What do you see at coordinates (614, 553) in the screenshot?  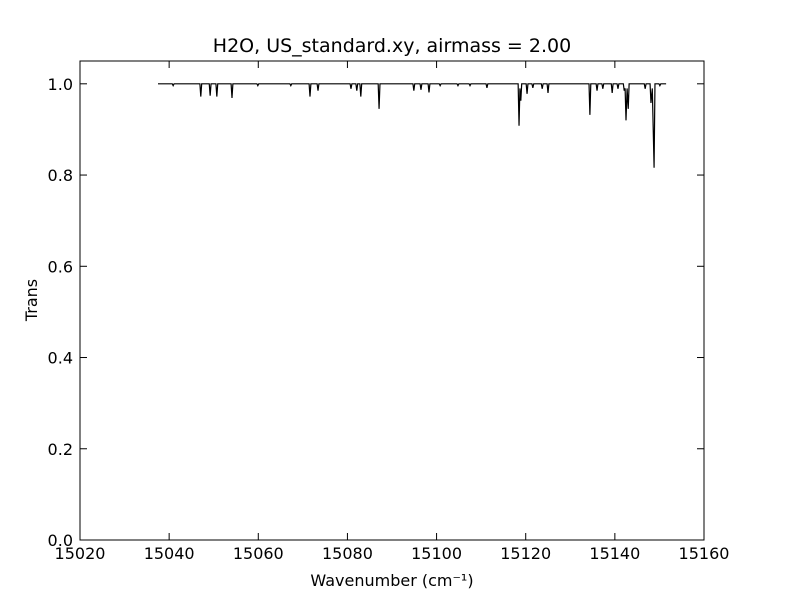 I see `x-tick-label: 15140` at bounding box center [614, 553].